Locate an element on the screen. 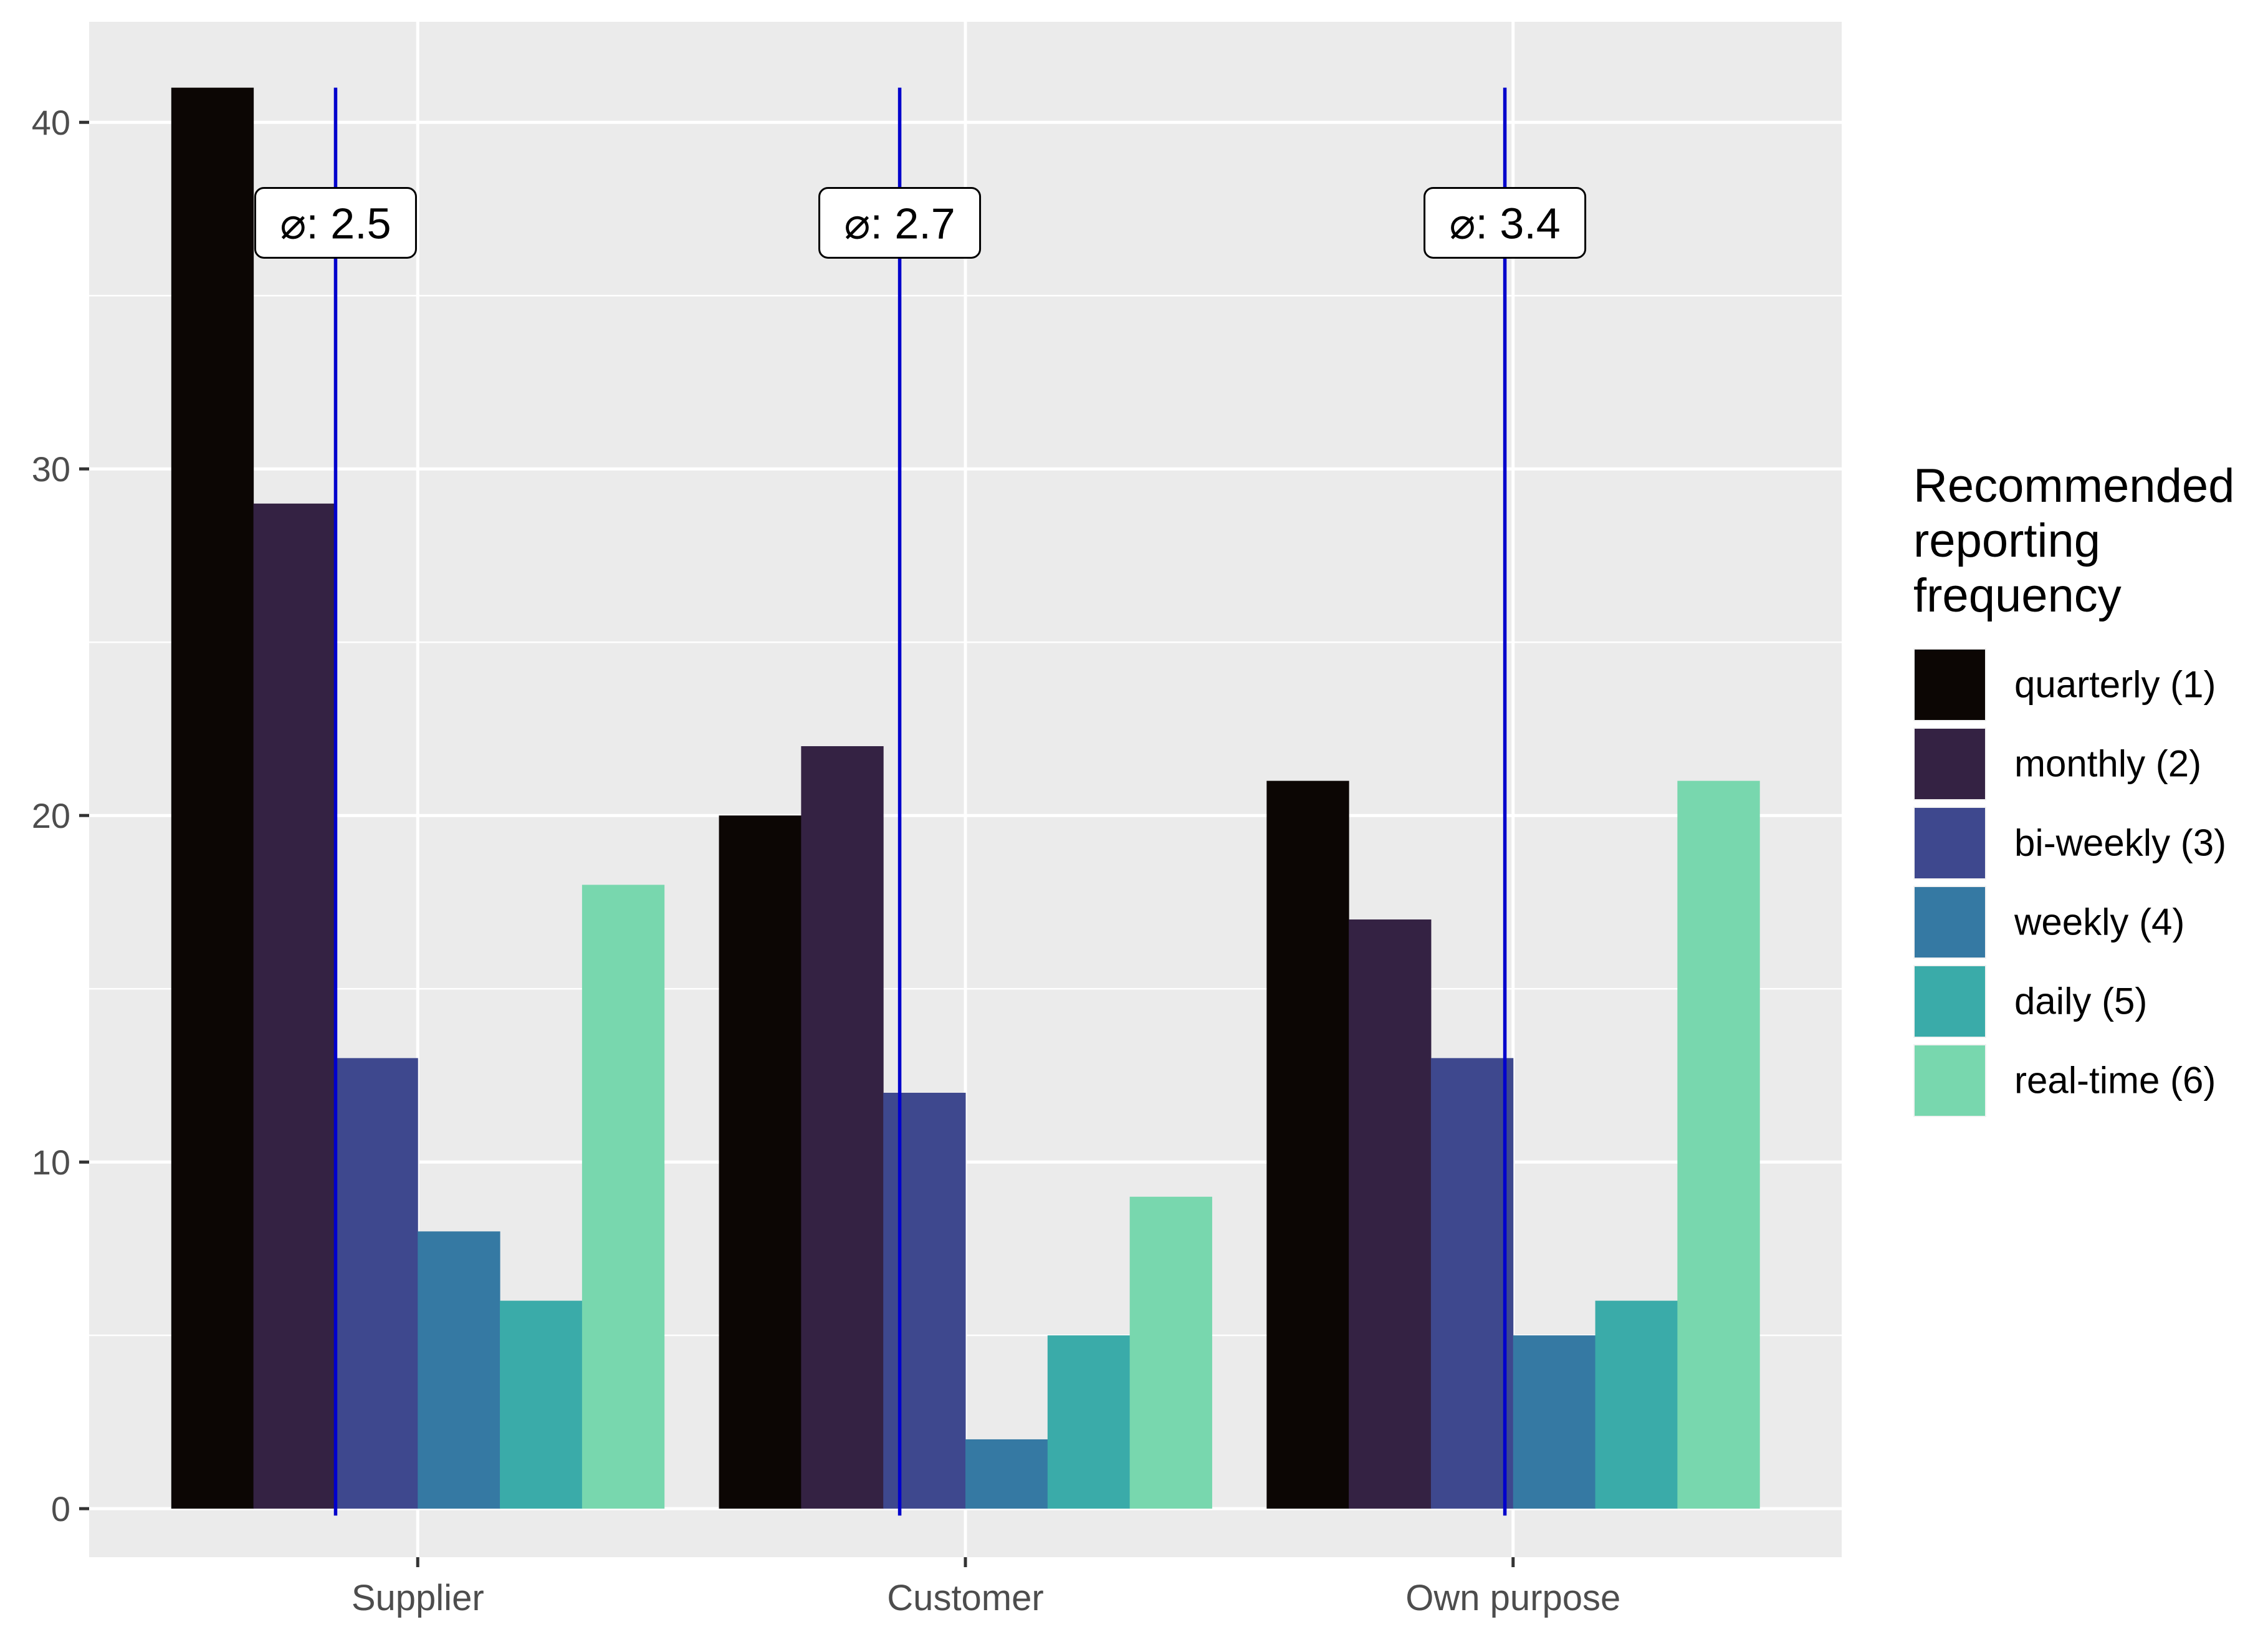 The image size is (2268, 1627). y-tick-label: 40 is located at coordinates (51, 122).